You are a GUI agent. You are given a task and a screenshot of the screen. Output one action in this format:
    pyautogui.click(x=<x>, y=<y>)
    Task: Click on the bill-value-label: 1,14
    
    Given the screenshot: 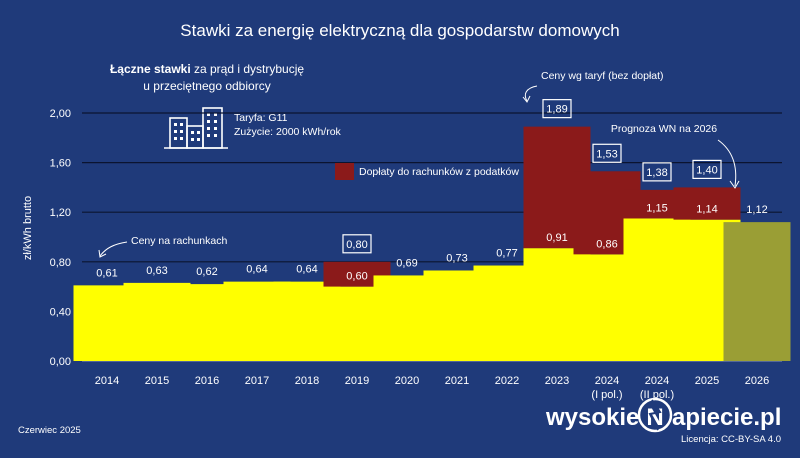 What is the action you would take?
    pyautogui.click(x=706, y=210)
    